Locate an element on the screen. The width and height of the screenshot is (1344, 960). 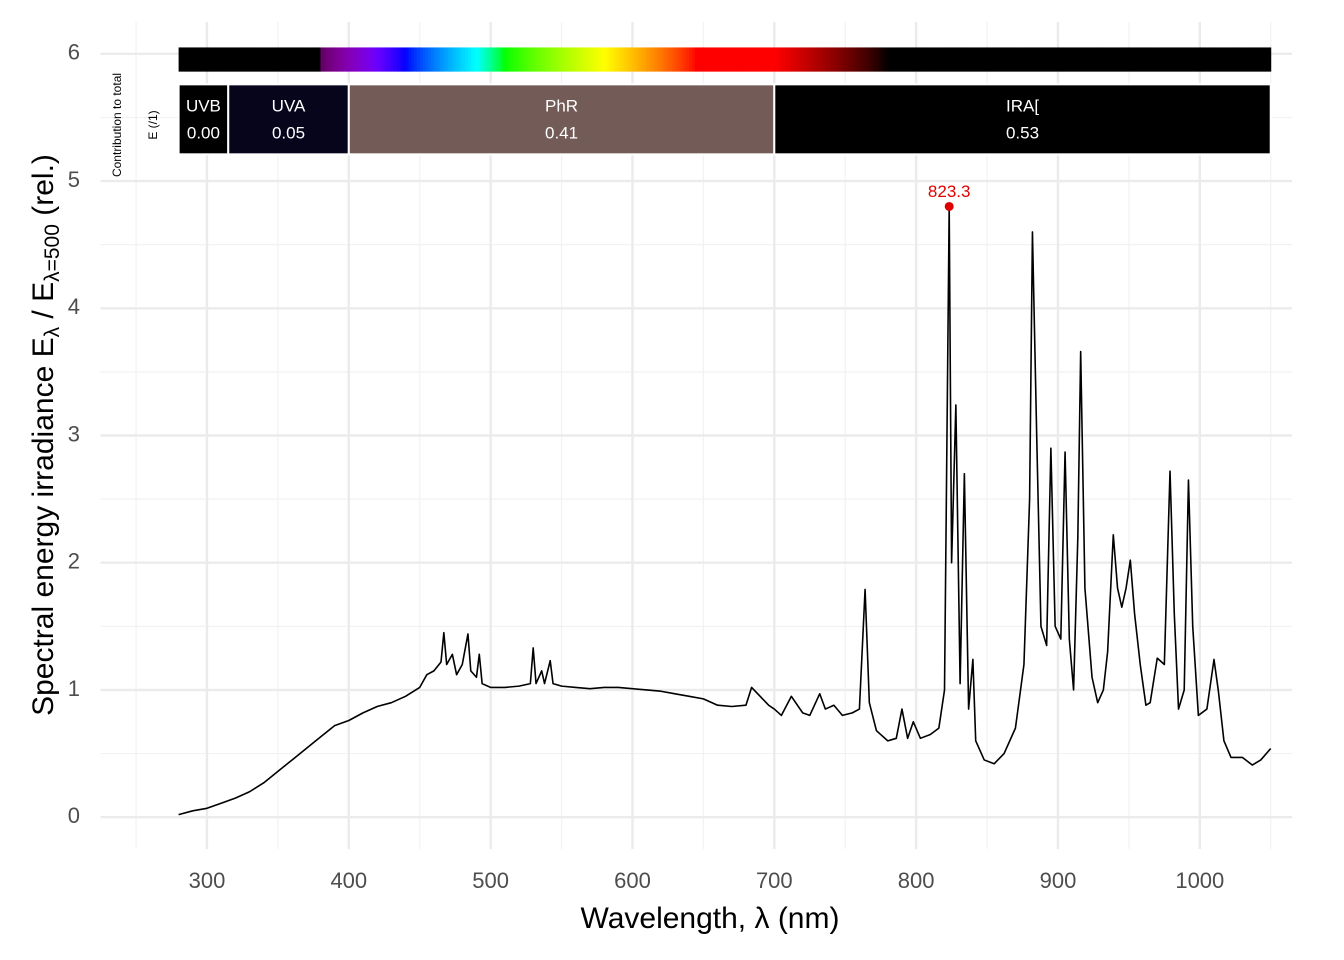
y-title-part: (rel.) is located at coordinates (43, 189).